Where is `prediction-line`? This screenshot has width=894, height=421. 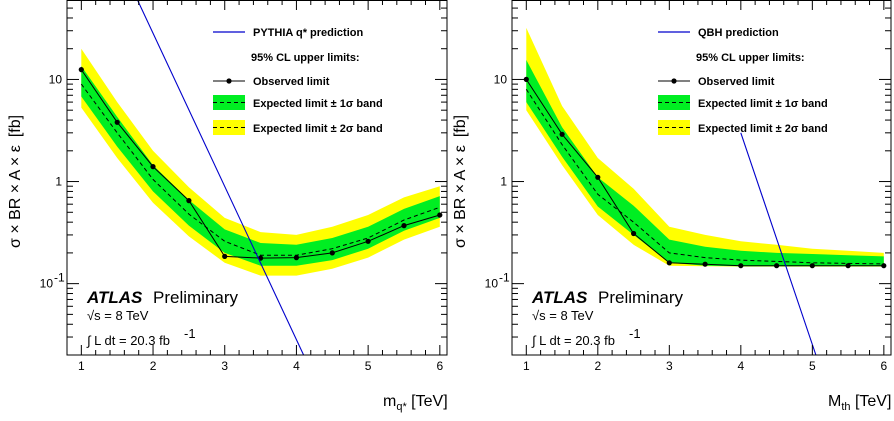
prediction-line is located at coordinates (778, 243).